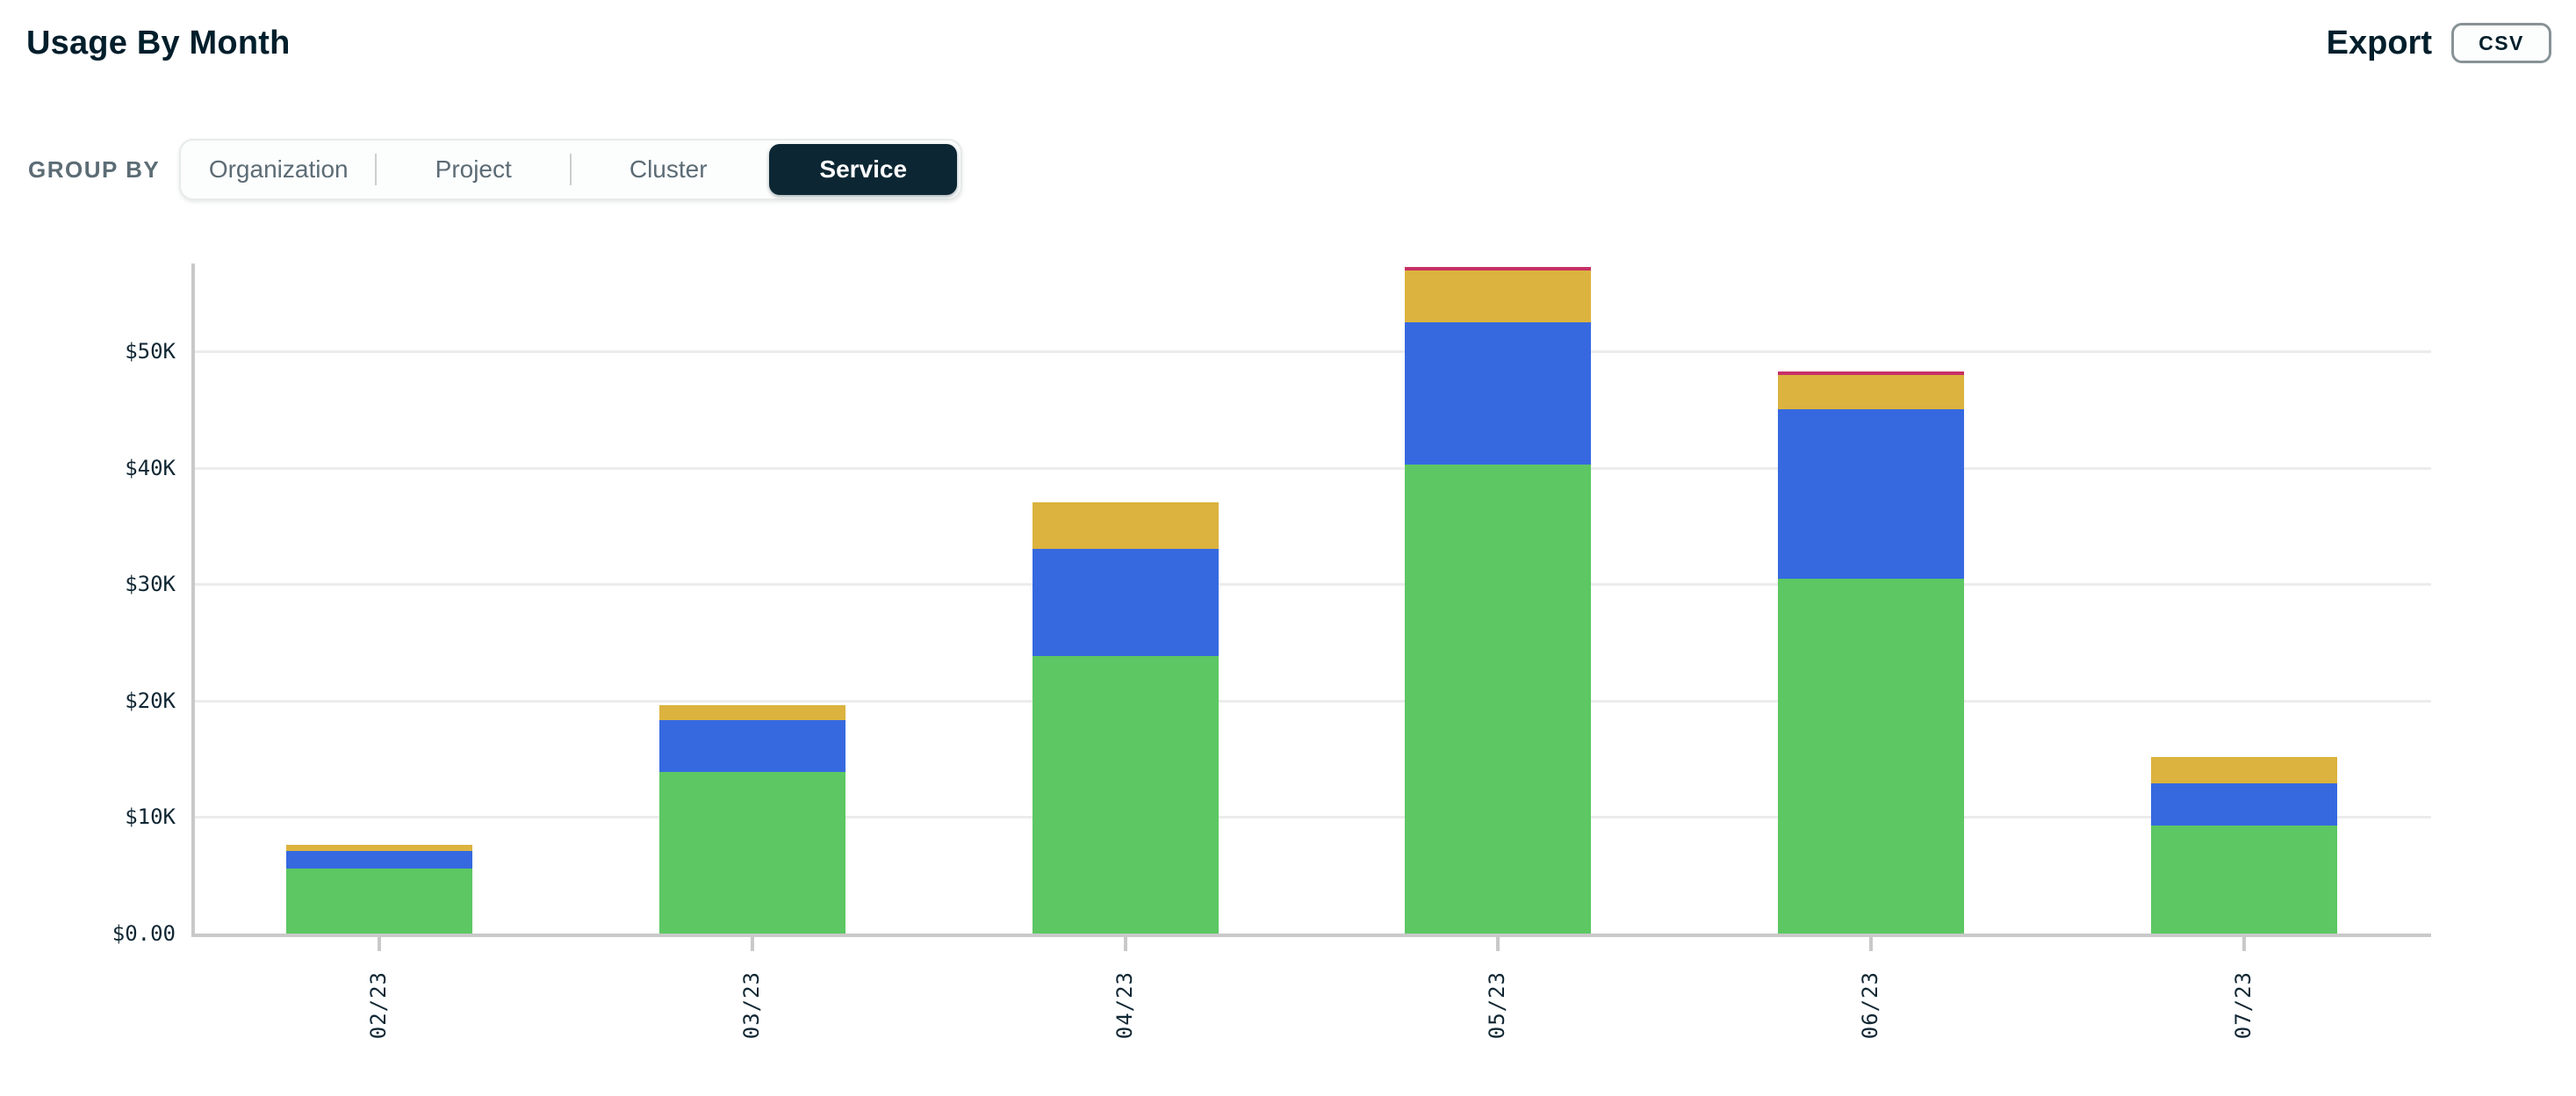 The width and height of the screenshot is (2576, 1096). I want to click on x-axis-line, so click(1311, 935).